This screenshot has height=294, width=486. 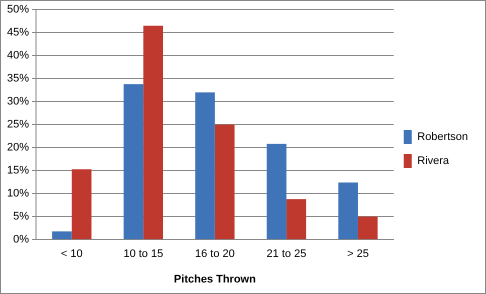 I want to click on x-axis-title: Pitches Thrown, so click(x=215, y=279).